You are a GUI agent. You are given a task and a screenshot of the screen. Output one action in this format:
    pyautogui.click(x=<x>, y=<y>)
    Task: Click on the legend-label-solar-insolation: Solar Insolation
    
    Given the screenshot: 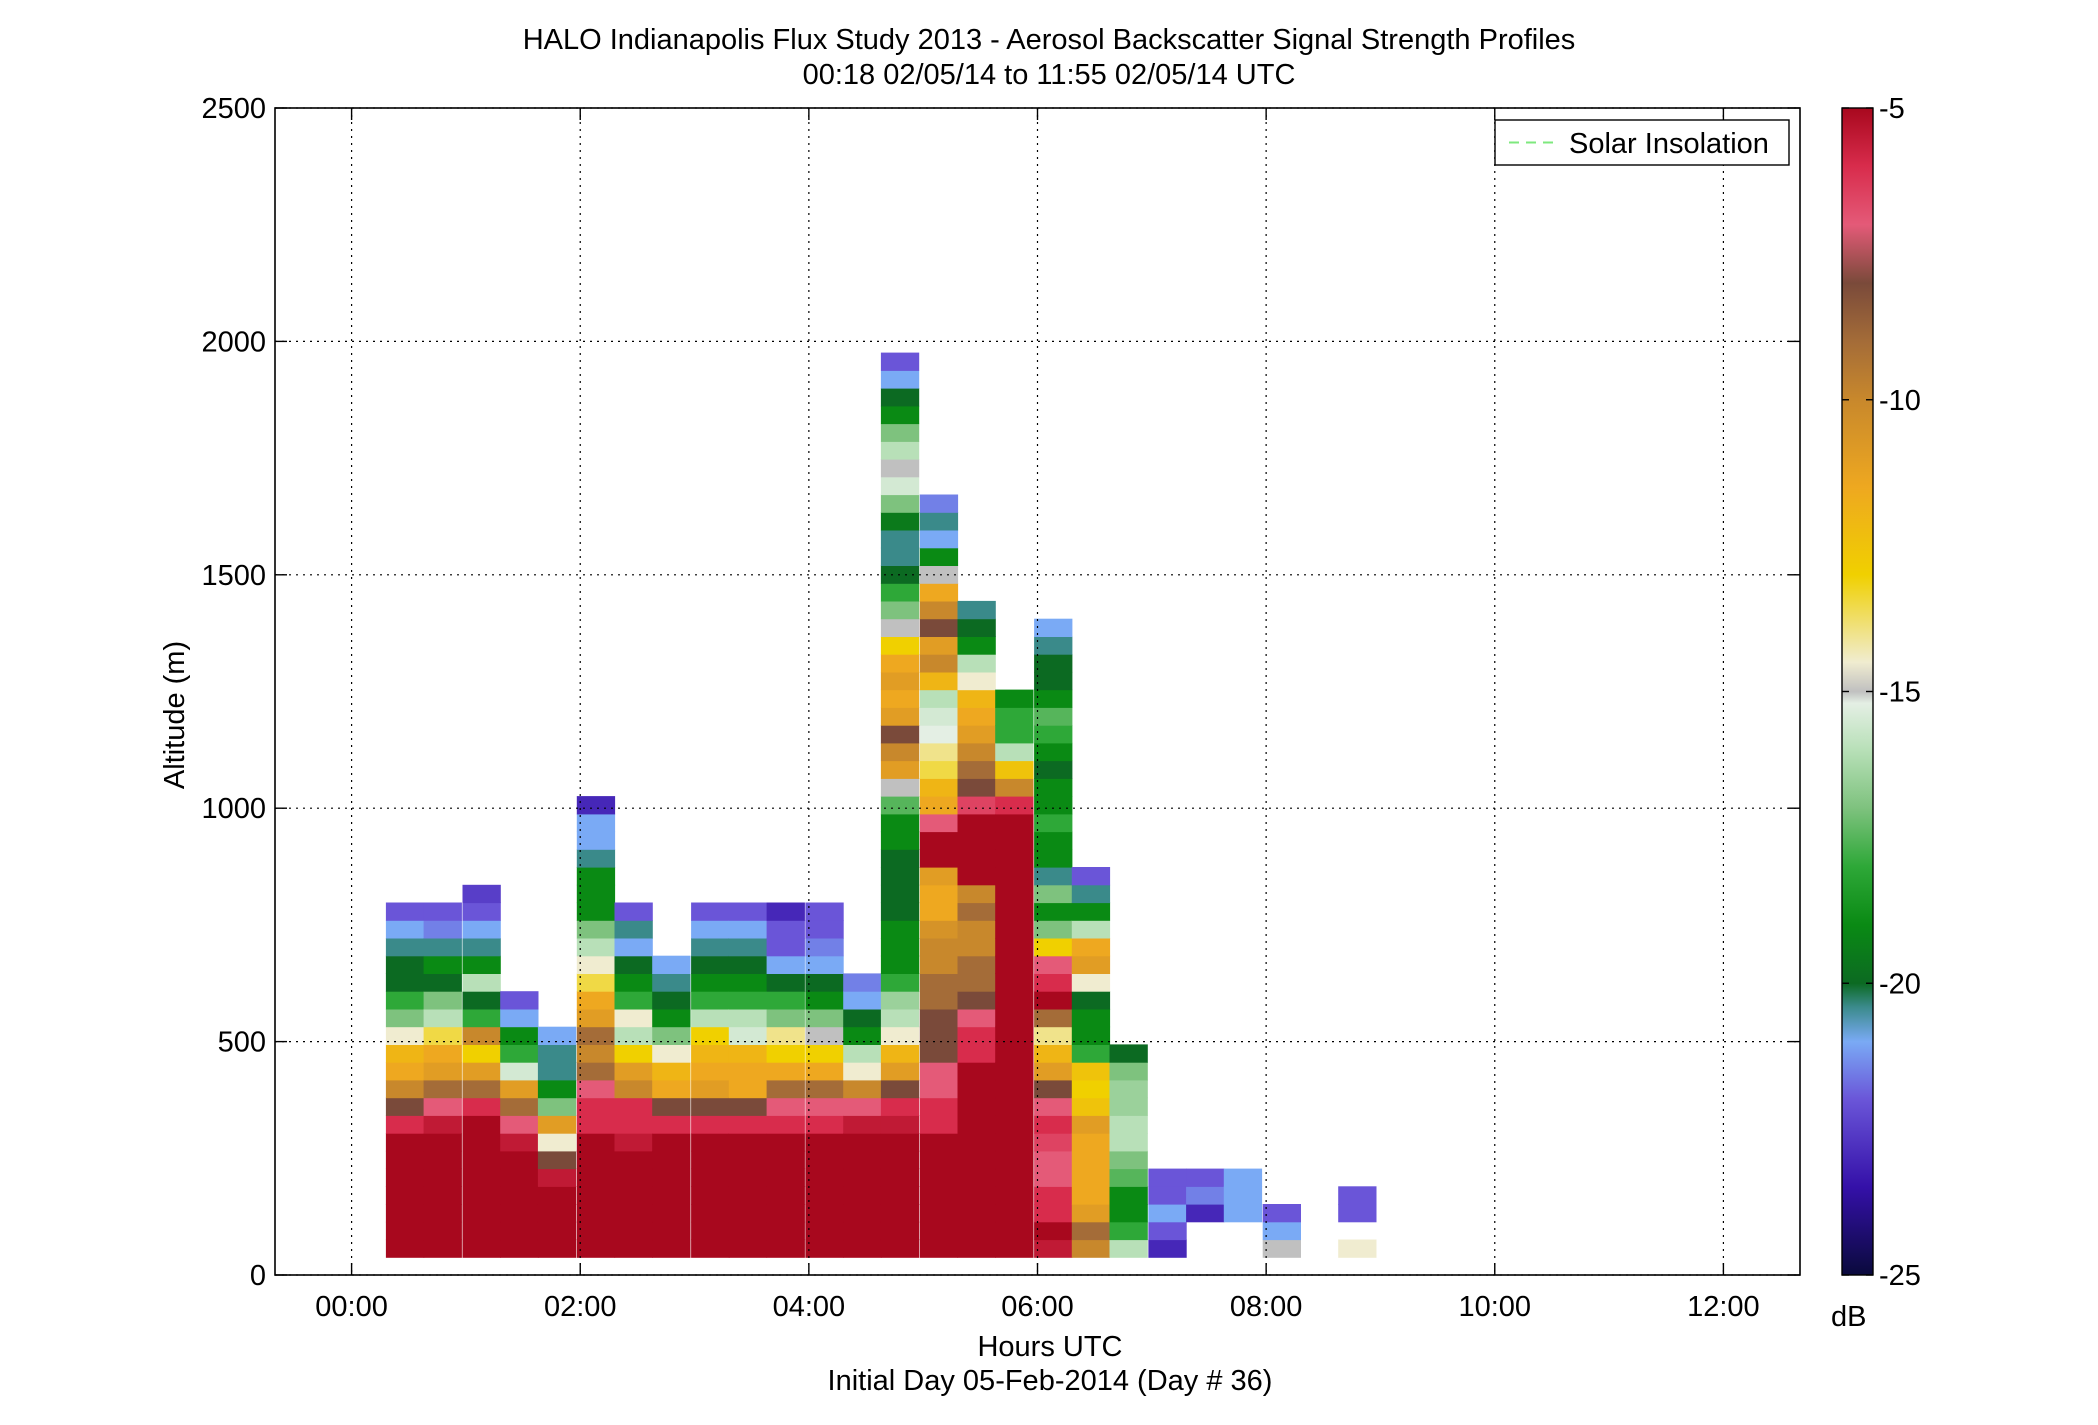 What is the action you would take?
    pyautogui.click(x=1669, y=144)
    